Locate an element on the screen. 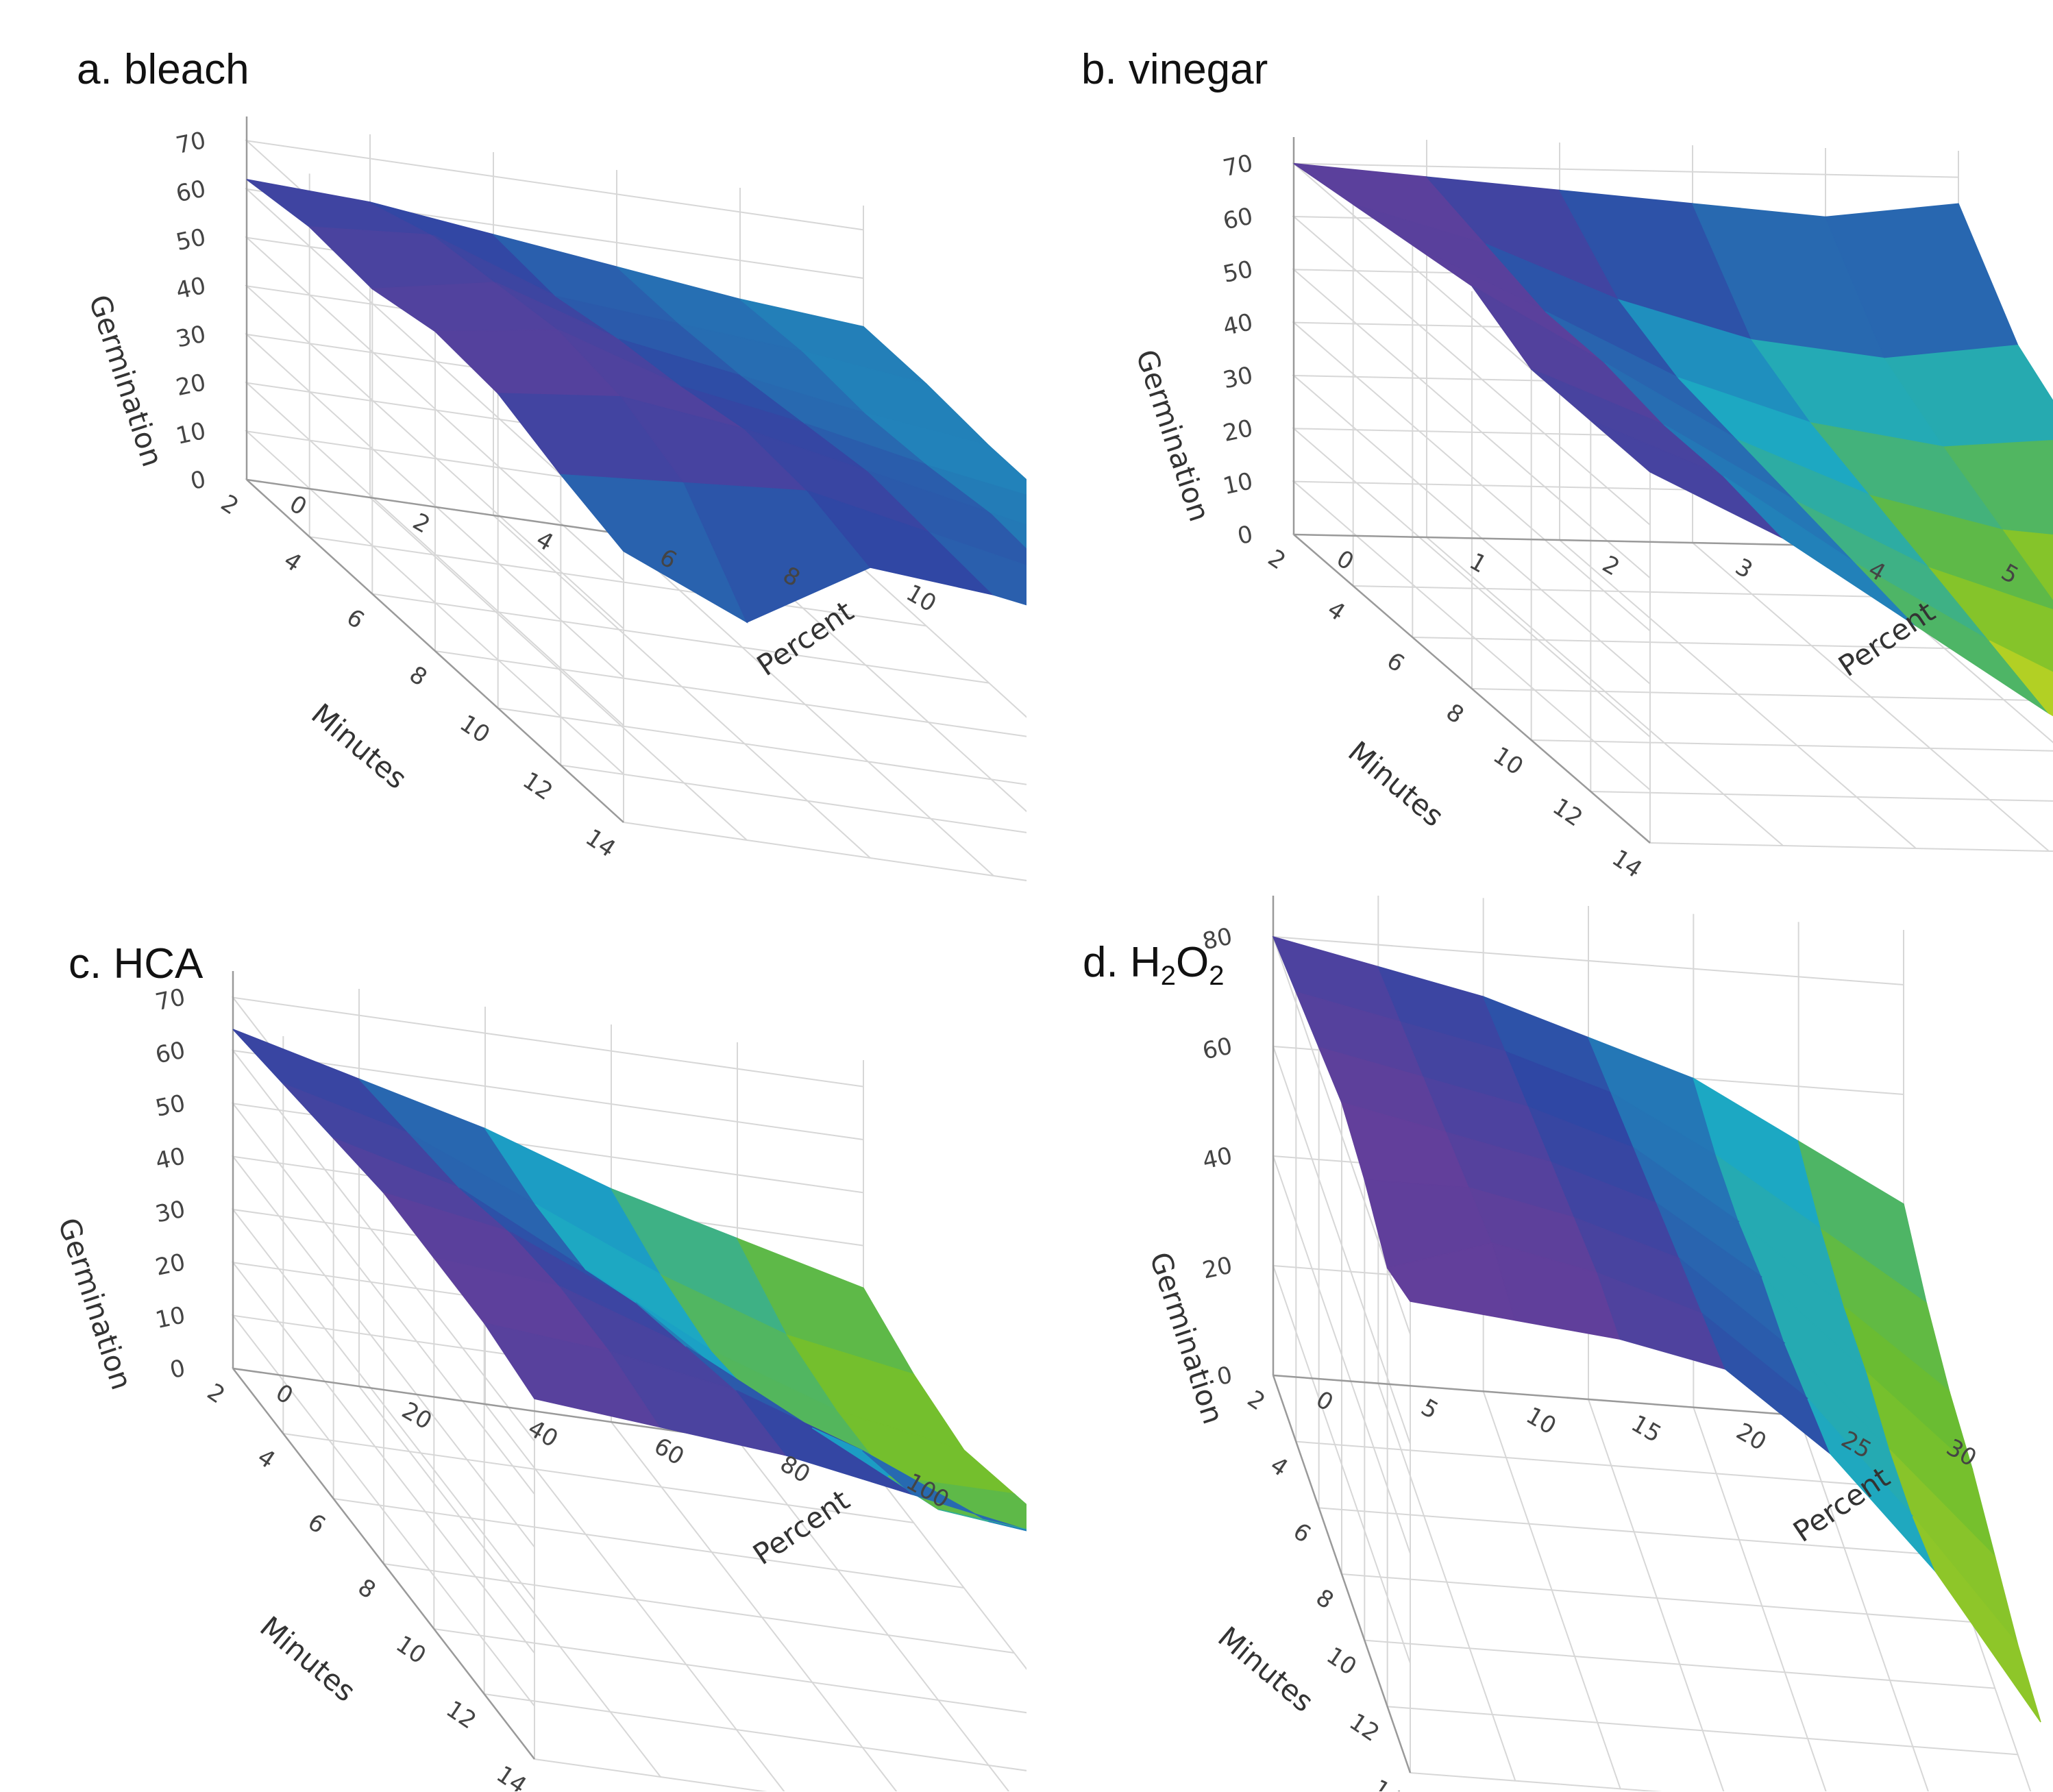 This screenshot has width=2053, height=1792. y-tick-label: 4 is located at coordinates (545, 541).